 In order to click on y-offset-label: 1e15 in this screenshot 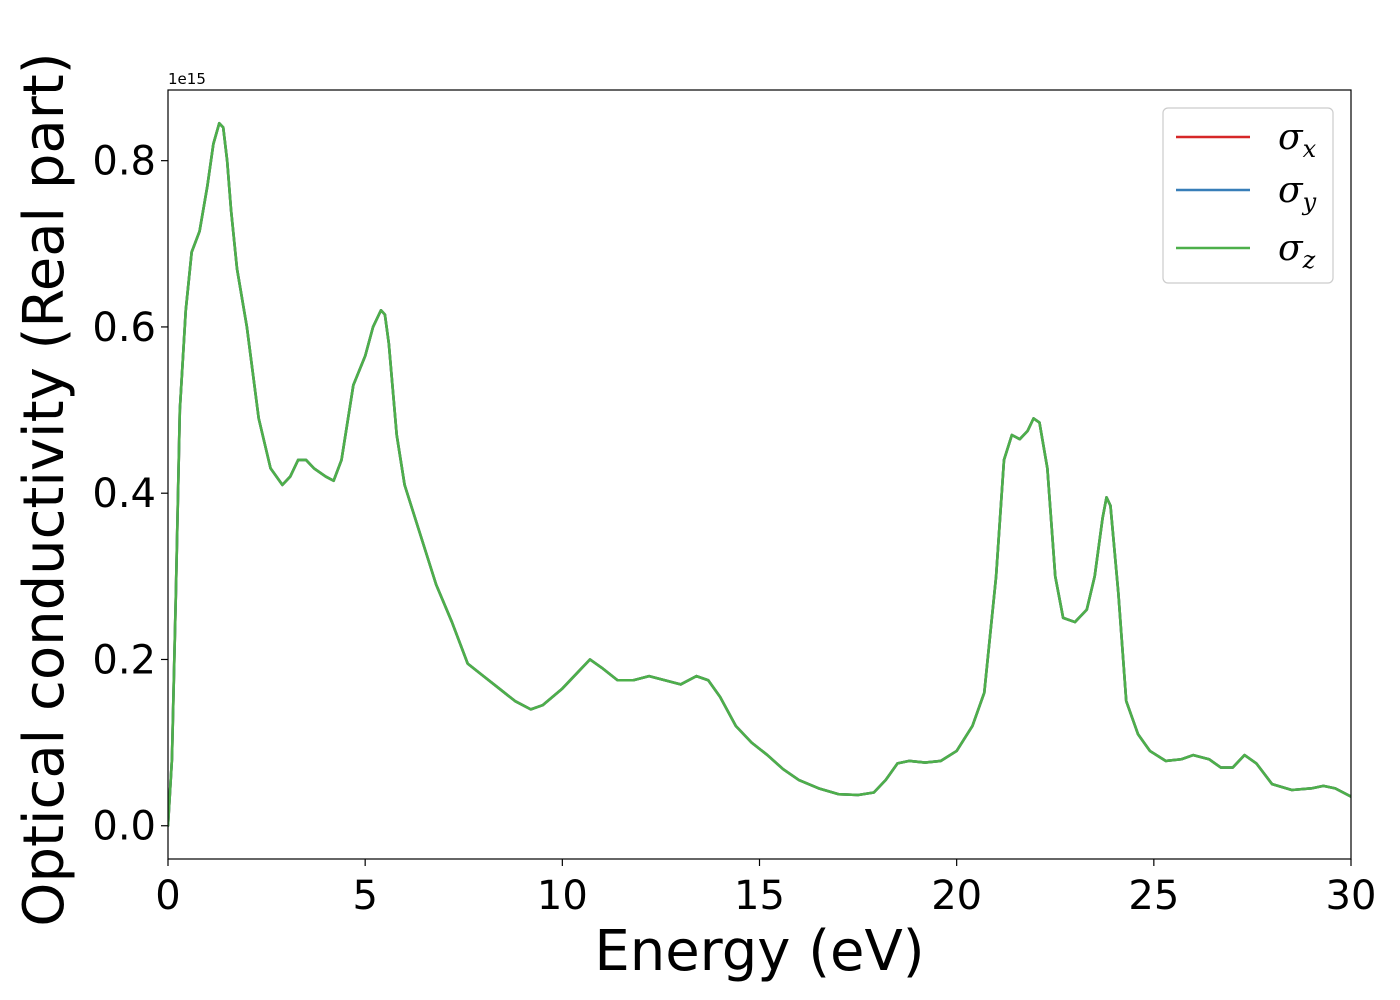, I will do `click(187, 79)`.